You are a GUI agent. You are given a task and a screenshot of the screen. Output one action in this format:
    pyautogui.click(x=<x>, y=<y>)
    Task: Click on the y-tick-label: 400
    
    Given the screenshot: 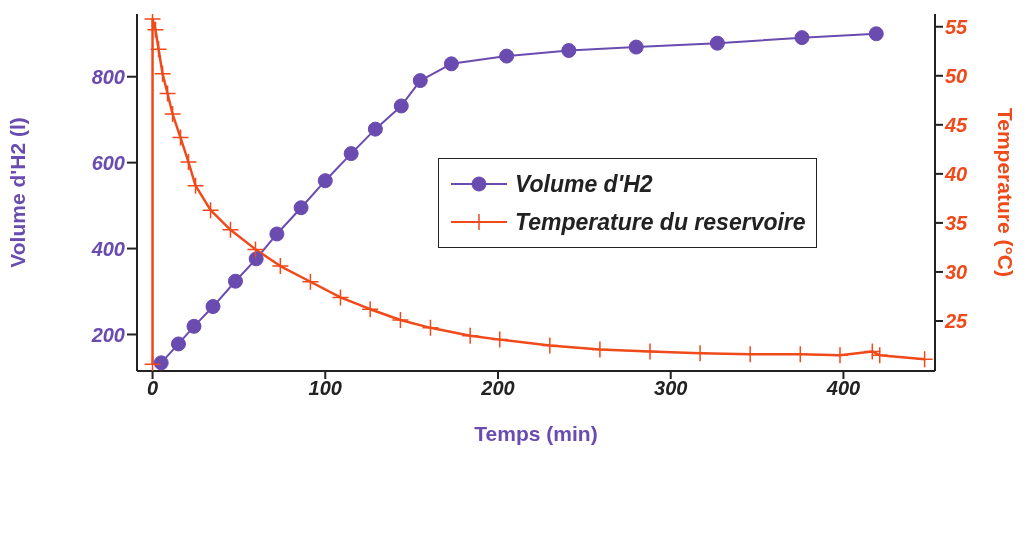 What is the action you would take?
    pyautogui.click(x=107, y=248)
    